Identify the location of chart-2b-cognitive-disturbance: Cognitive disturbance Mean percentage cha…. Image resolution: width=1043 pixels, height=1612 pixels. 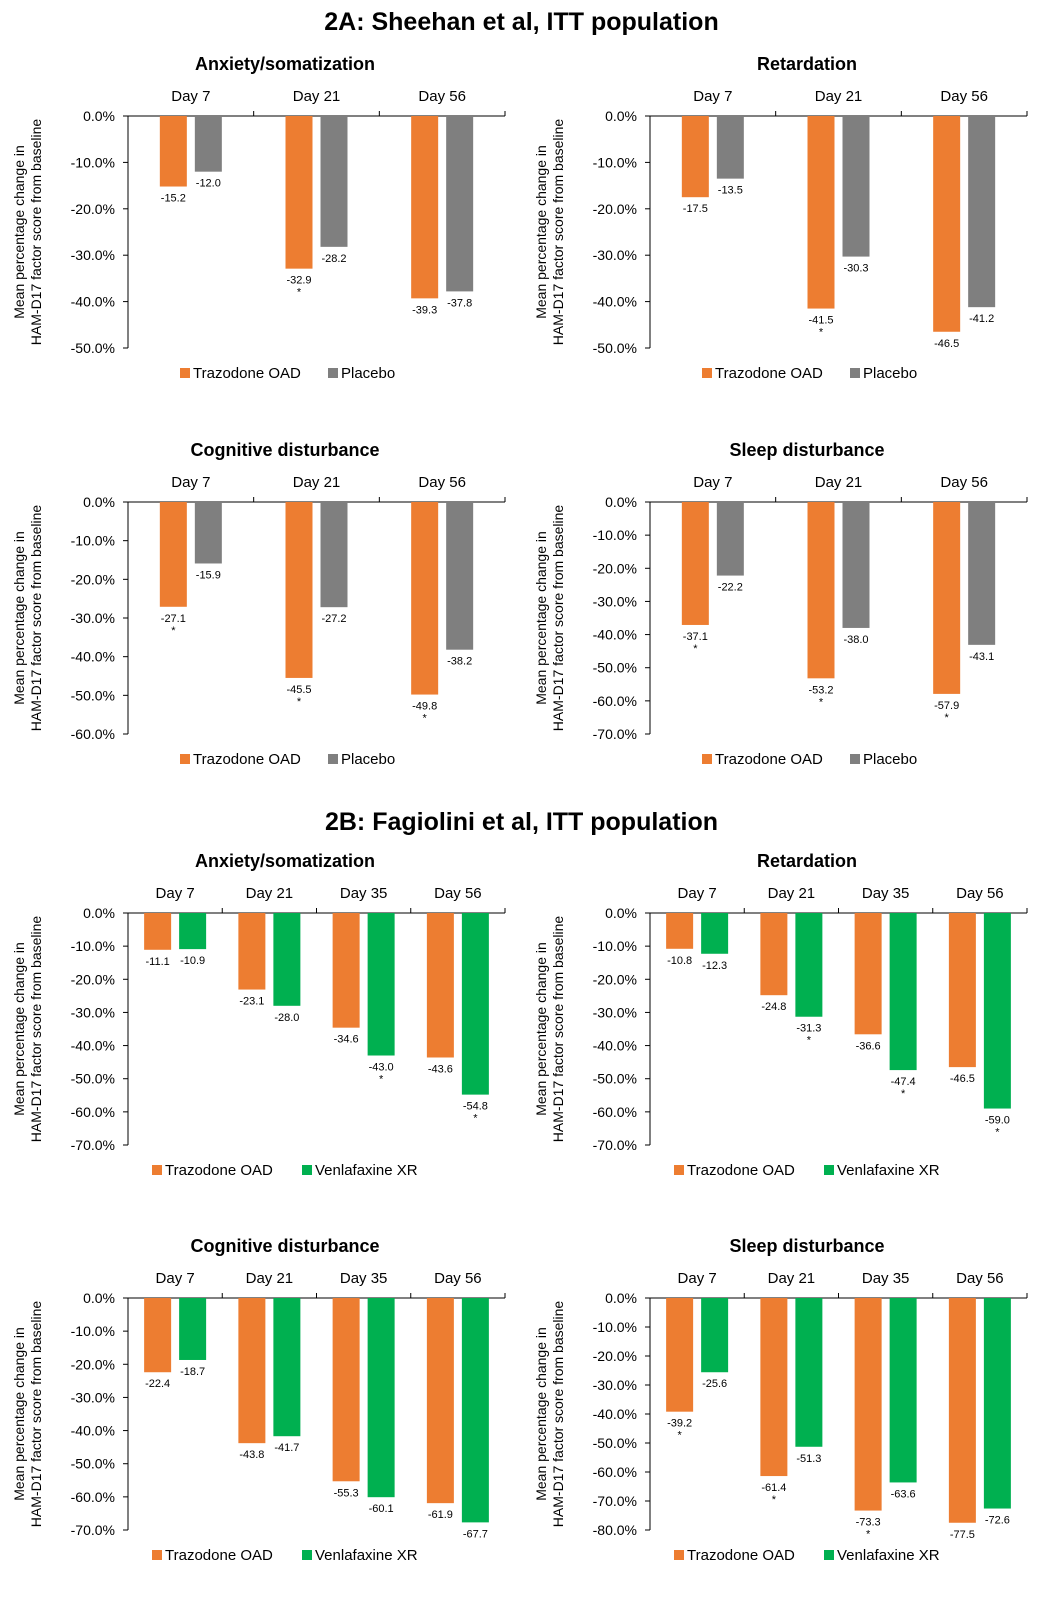
(257, 1415).